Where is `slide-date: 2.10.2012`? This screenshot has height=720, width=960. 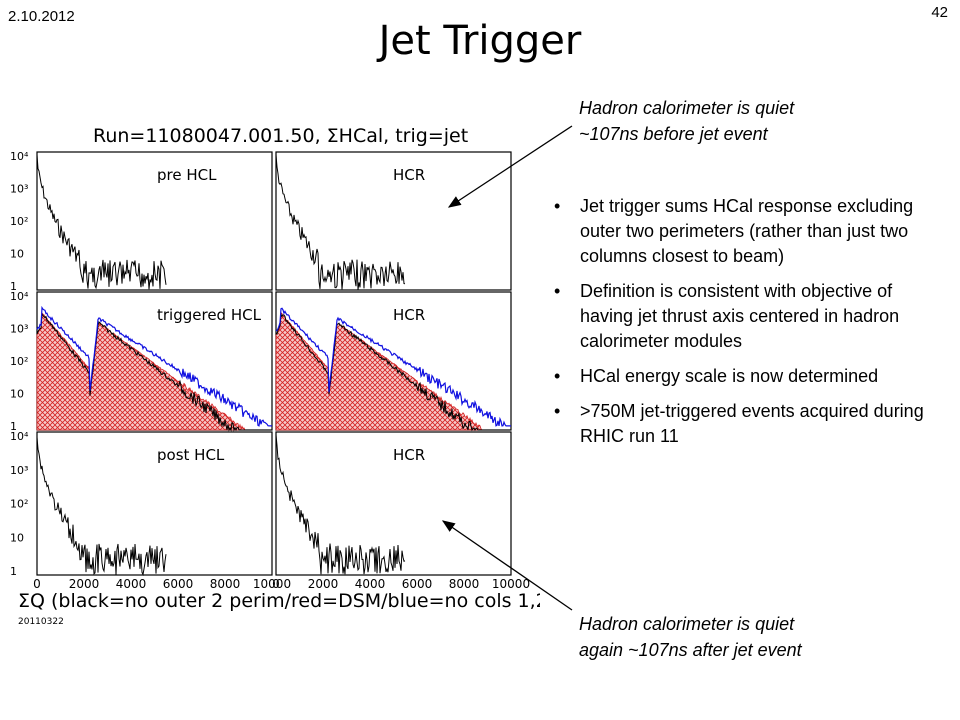
slide-date: 2.10.2012 is located at coordinates (41, 16).